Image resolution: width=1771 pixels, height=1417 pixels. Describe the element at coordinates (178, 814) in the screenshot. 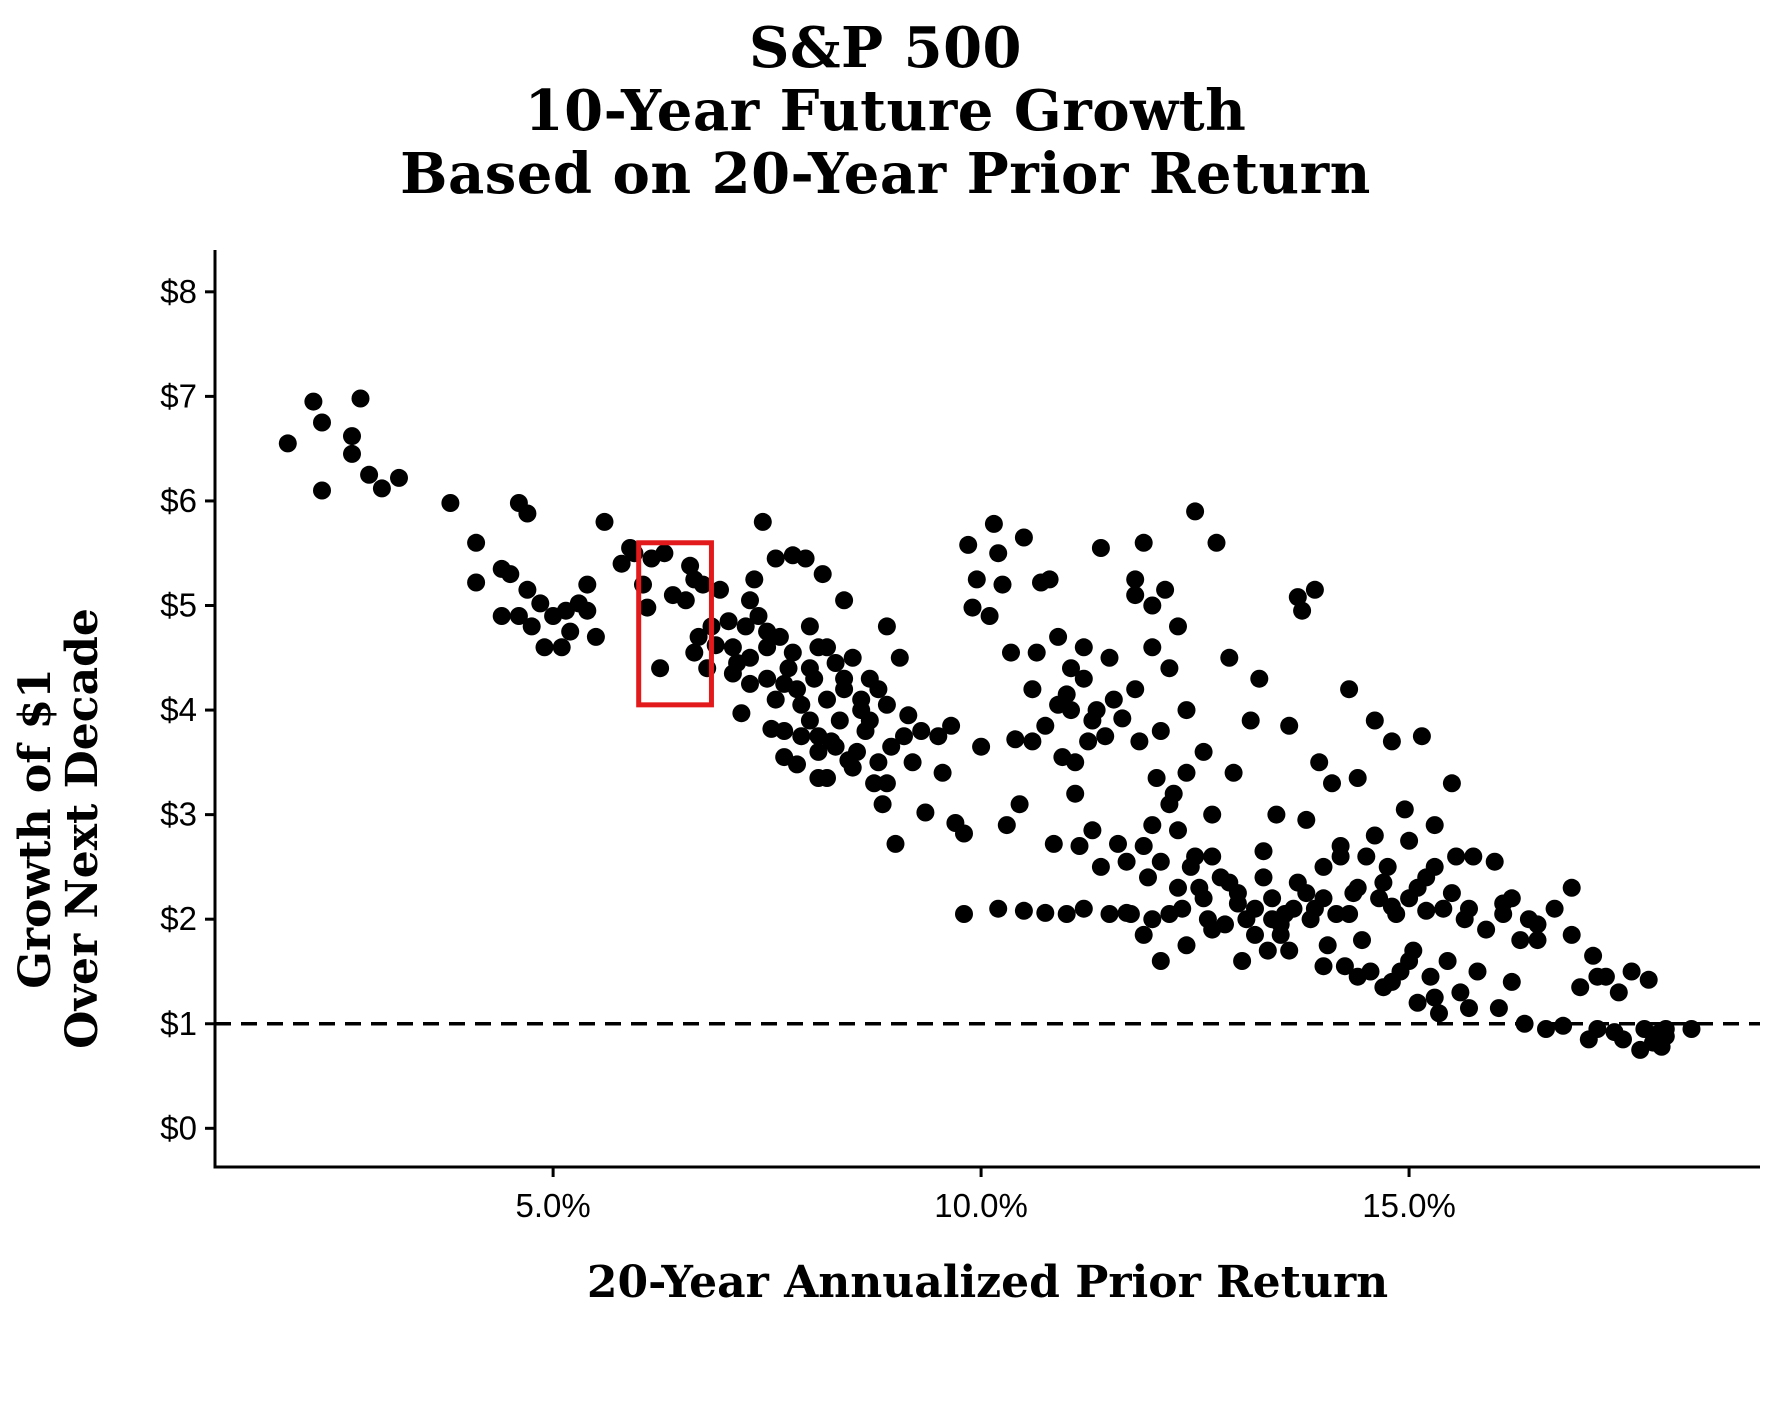

I see `y-tick-label: $3` at that location.